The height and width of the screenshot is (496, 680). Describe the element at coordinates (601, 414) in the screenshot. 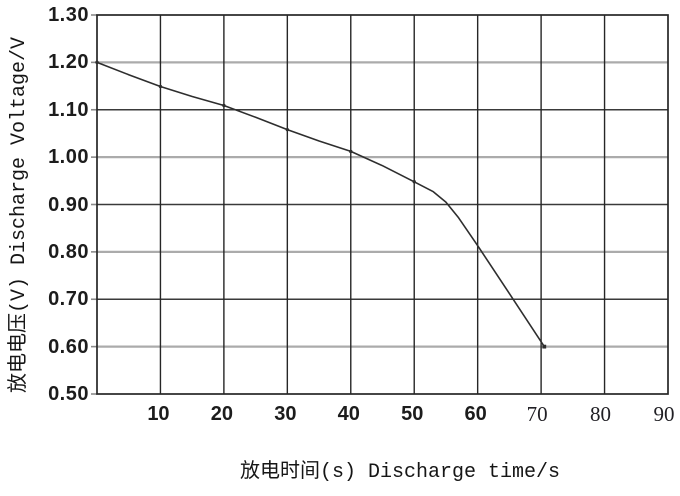

I see `x-tick-label: 80` at that location.